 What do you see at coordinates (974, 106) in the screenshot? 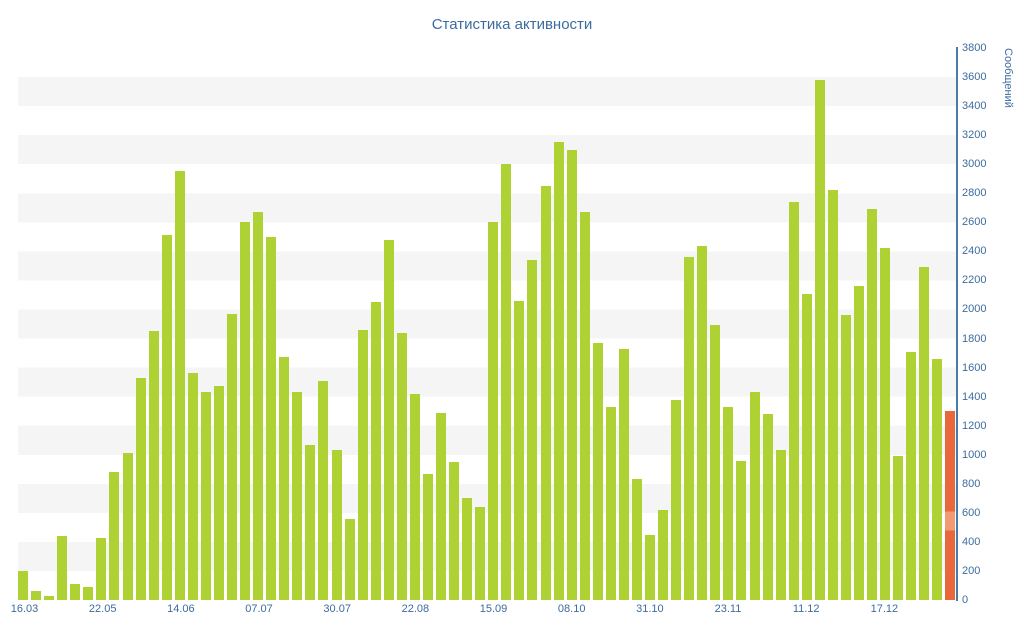
I see `y-tick-label: 3400` at bounding box center [974, 106].